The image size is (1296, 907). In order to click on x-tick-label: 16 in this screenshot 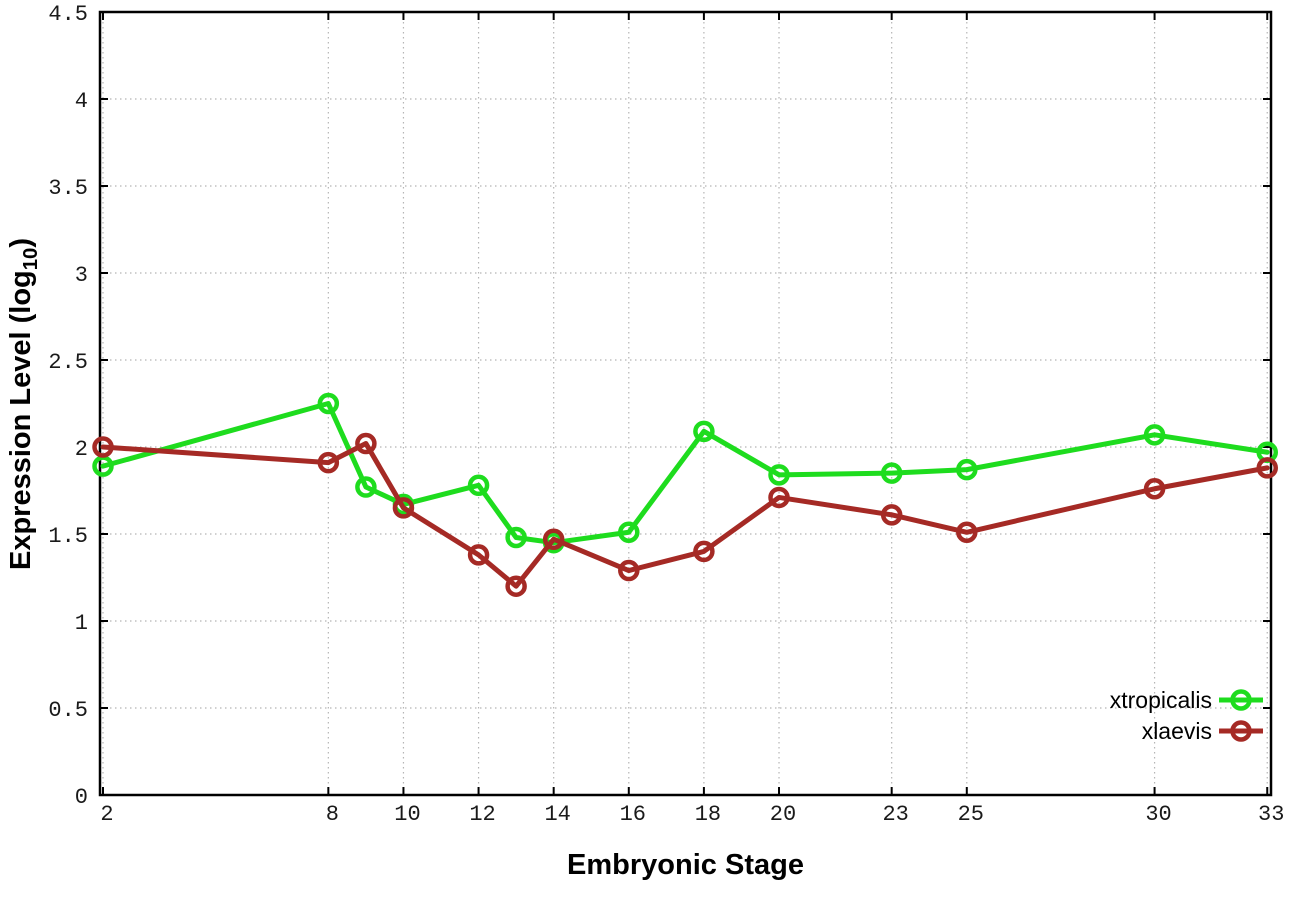, I will do `click(633, 814)`.